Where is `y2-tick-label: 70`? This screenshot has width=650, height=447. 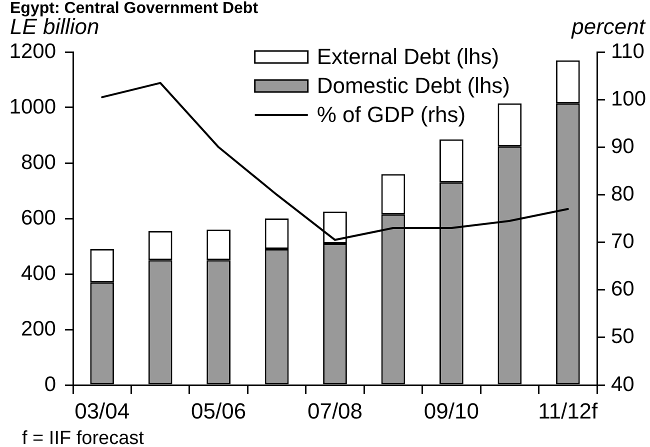
y2-tick-label: 70 is located at coordinates (622, 242).